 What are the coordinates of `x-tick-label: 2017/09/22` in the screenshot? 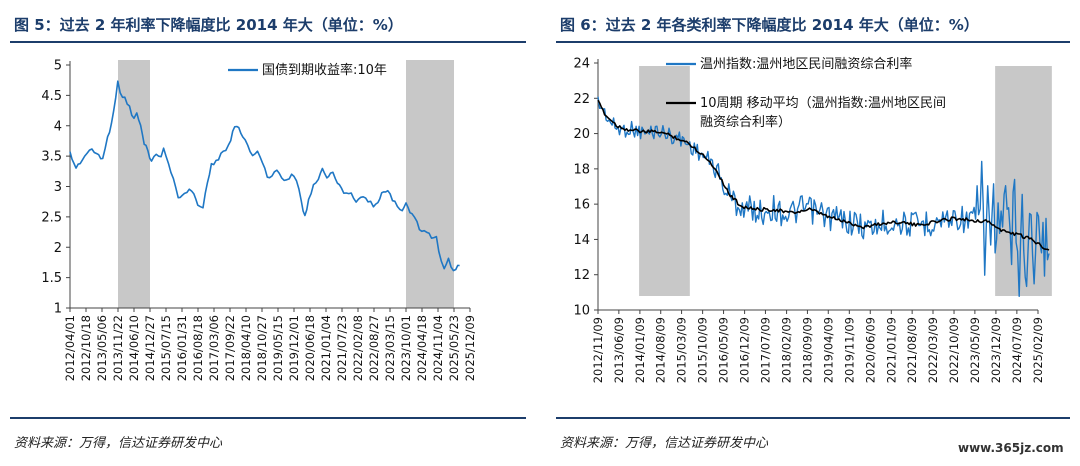 It's located at (230, 348).